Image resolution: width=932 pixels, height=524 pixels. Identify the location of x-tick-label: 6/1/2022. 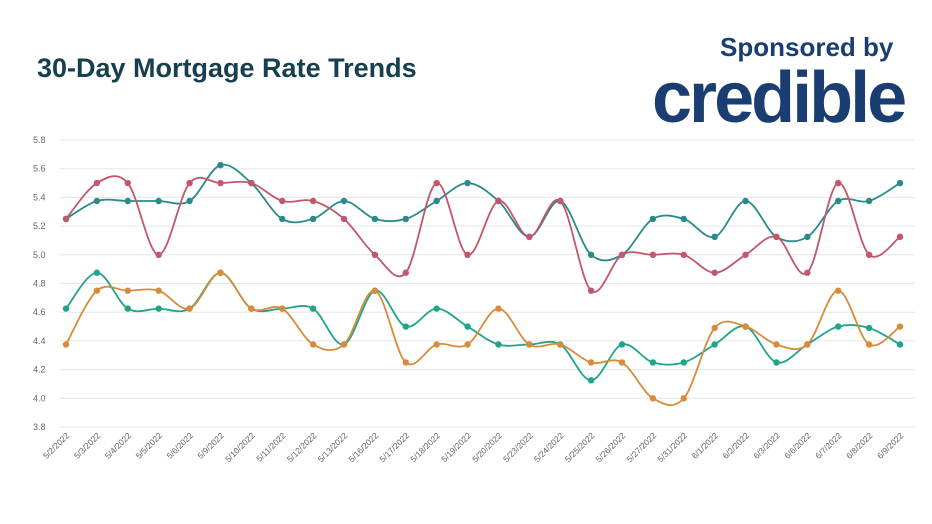
(705, 445).